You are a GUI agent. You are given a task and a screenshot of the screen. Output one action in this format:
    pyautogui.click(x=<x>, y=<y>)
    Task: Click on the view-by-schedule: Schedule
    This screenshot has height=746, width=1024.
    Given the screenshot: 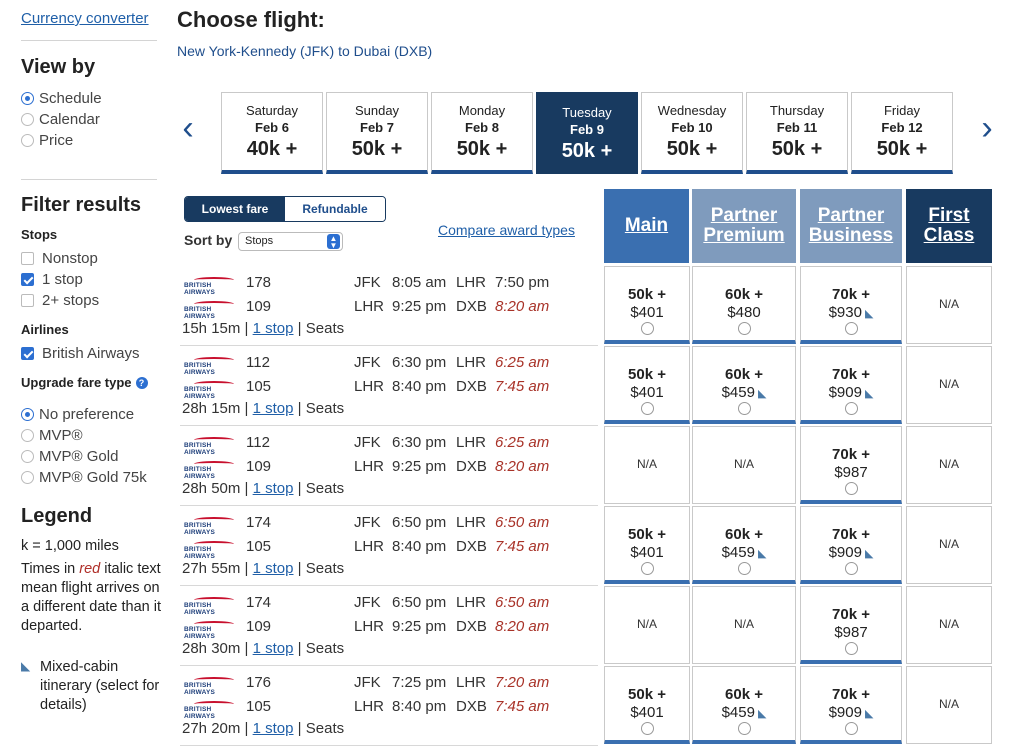 What is the action you would take?
    pyautogui.click(x=61, y=98)
    